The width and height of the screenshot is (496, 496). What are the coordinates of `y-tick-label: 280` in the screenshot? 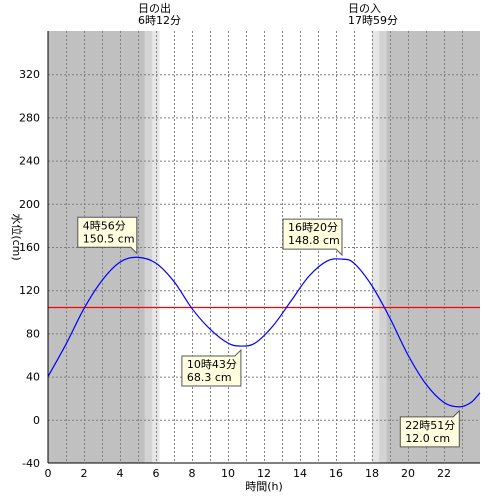 It's located at (29, 117).